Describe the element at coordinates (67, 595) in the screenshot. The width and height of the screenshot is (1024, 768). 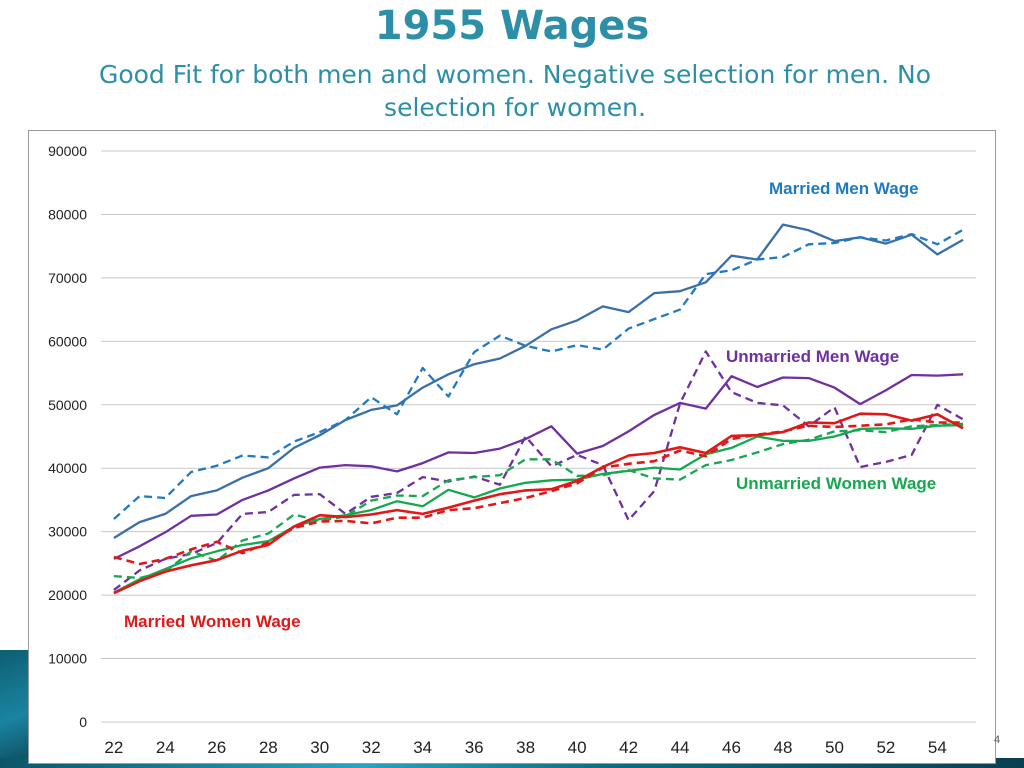
I see `y-tick-label: 20000` at that location.